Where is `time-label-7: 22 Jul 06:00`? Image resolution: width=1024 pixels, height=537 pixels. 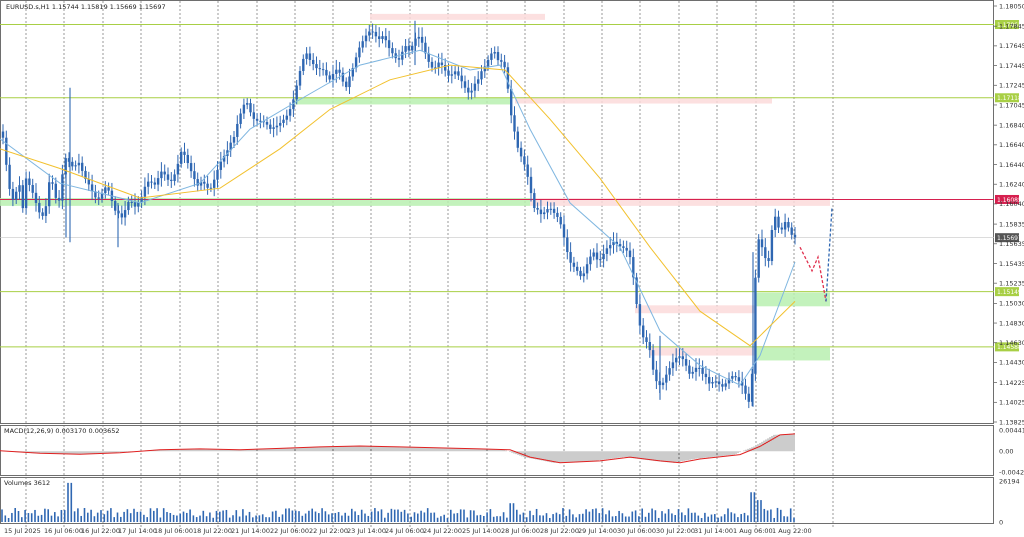 time-label-7: 22 Jul 06:00 is located at coordinates (289, 531).